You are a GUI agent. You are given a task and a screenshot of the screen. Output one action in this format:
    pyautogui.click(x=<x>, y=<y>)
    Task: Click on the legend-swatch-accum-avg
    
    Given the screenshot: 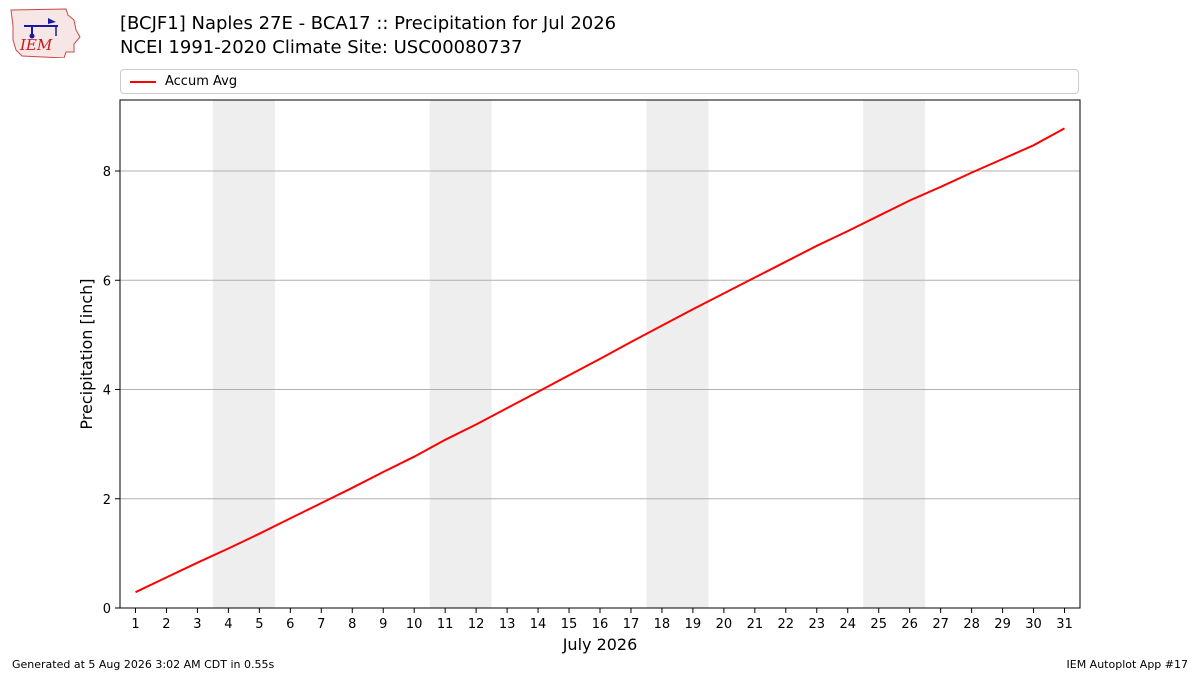 What is the action you would take?
    pyautogui.click(x=143, y=82)
    